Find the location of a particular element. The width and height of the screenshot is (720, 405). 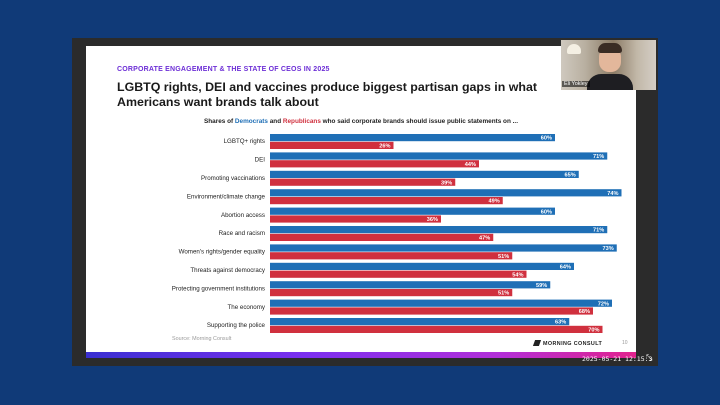

bar-democrats-the-economy is located at coordinates (441, 303).